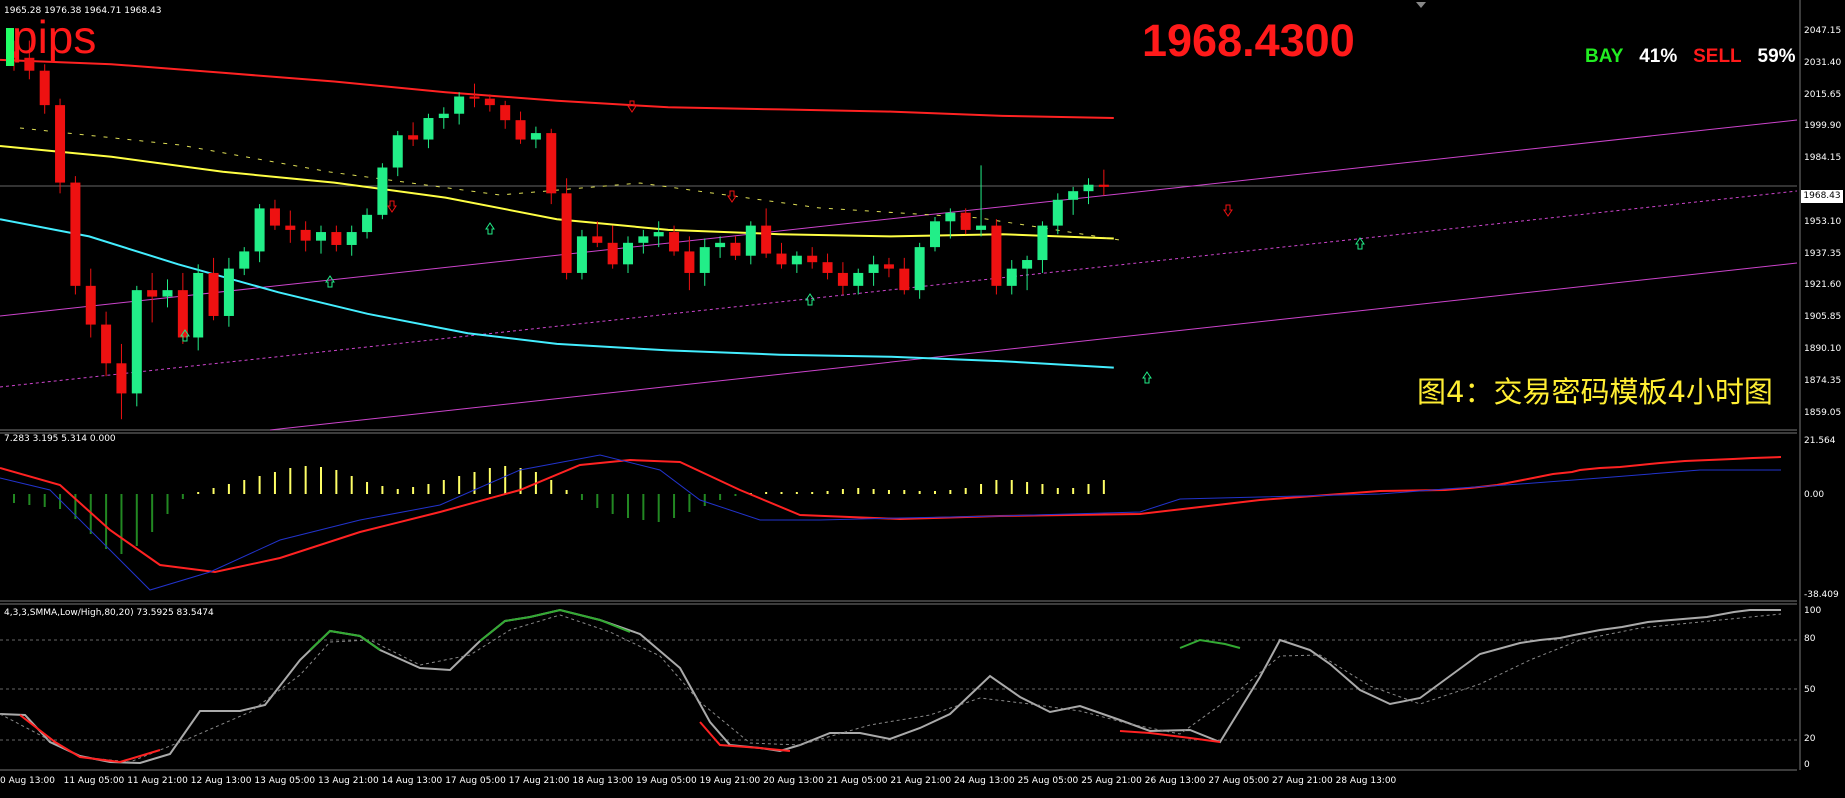 Image resolution: width=1845 pixels, height=798 pixels. I want to click on stochastic-oversold-segment, so click(90, 739).